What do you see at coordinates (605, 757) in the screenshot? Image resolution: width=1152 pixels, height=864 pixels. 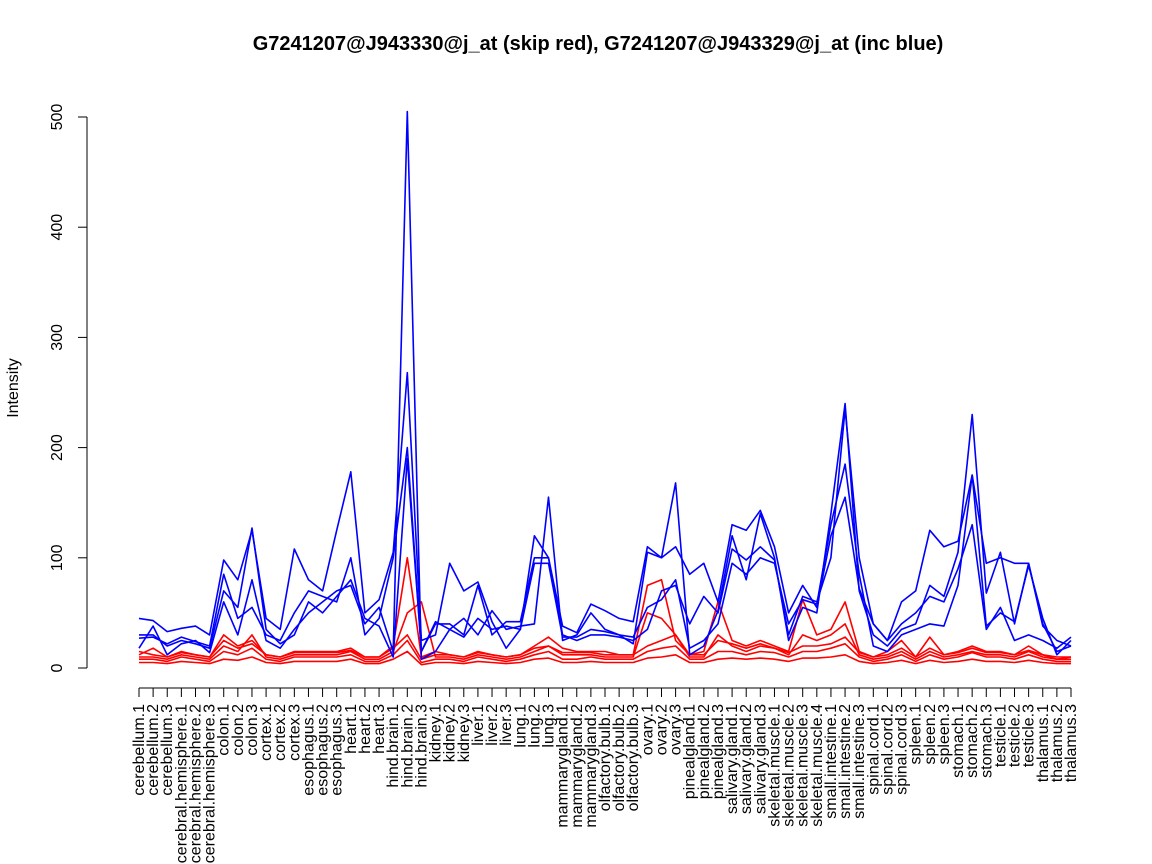 I see `x-tick-label: olfactory.bulb.1` at bounding box center [605, 757].